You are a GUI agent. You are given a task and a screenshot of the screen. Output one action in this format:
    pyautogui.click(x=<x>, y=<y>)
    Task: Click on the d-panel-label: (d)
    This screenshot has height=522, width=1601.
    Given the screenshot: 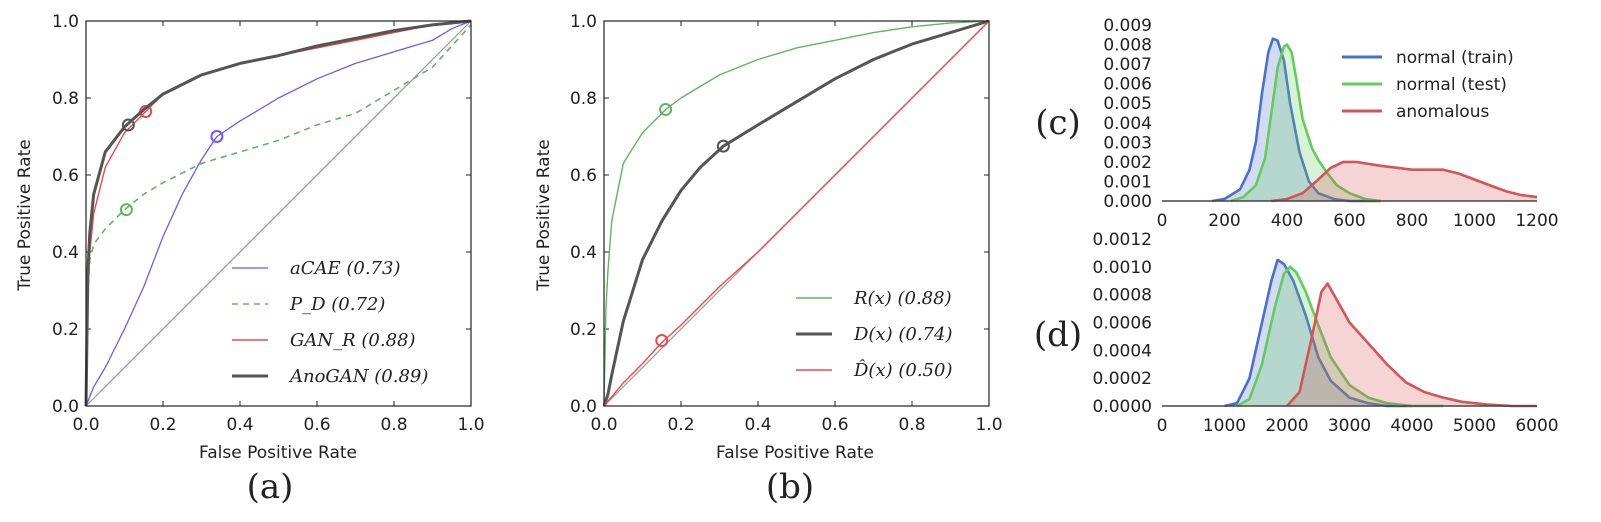 What is the action you would take?
    pyautogui.click(x=1058, y=335)
    